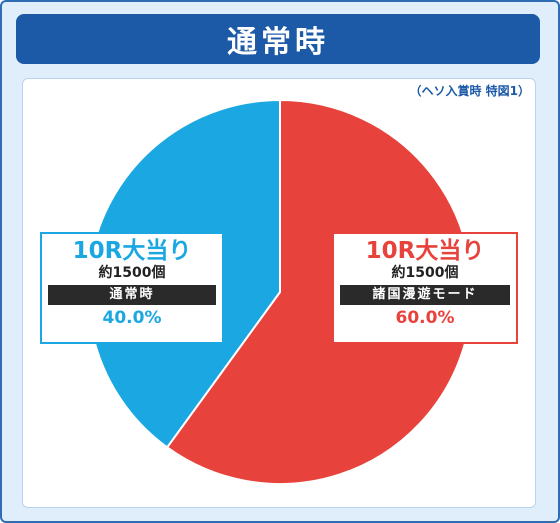 The image size is (560, 523). Describe the element at coordinates (132, 273) in the screenshot. I see `slice-label-normal-sub: 約1500個` at that location.